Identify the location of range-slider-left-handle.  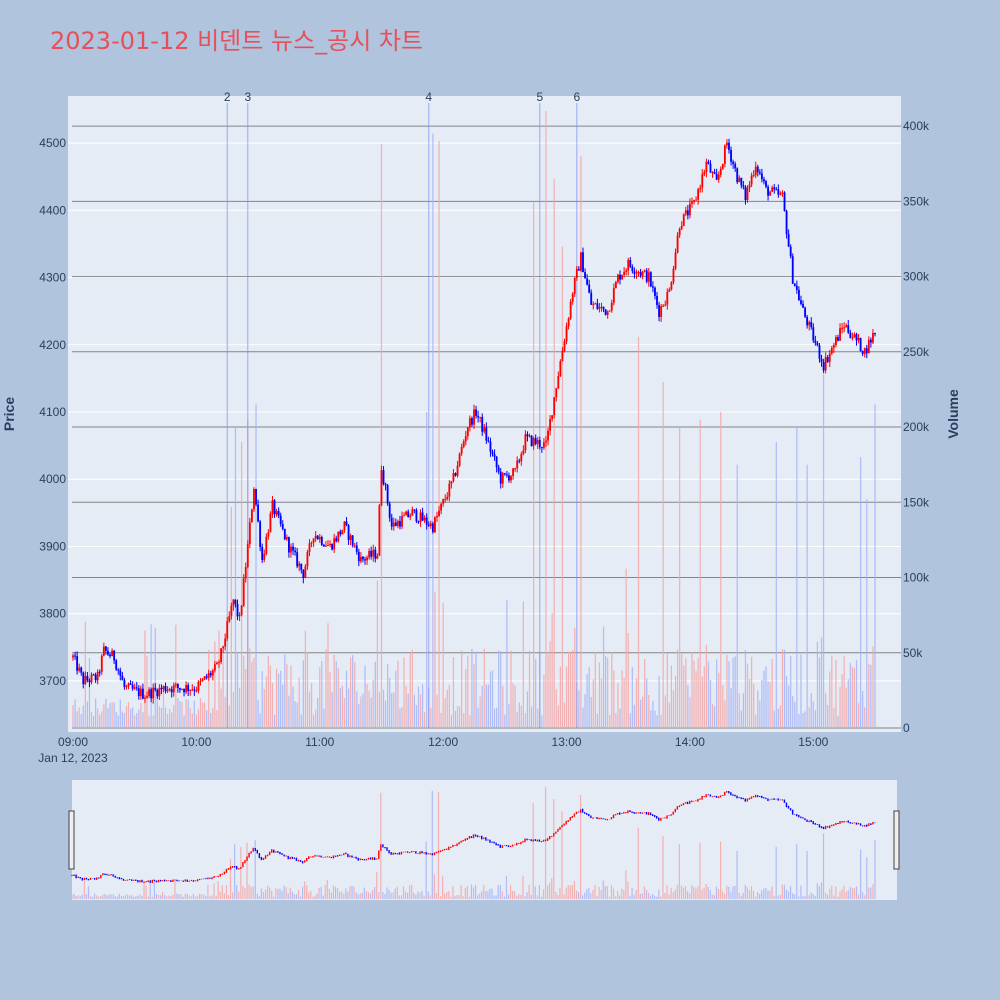
(71, 840).